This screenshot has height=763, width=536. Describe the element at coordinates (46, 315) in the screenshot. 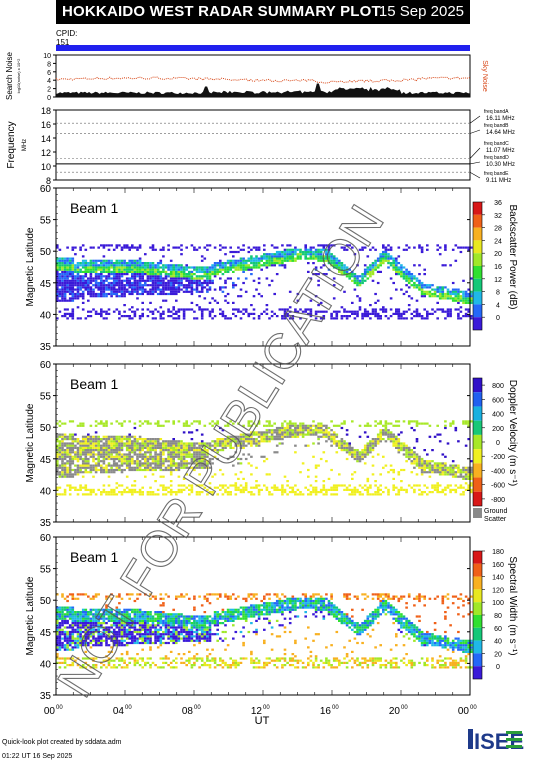

I see `y-tick-label: 40` at that location.